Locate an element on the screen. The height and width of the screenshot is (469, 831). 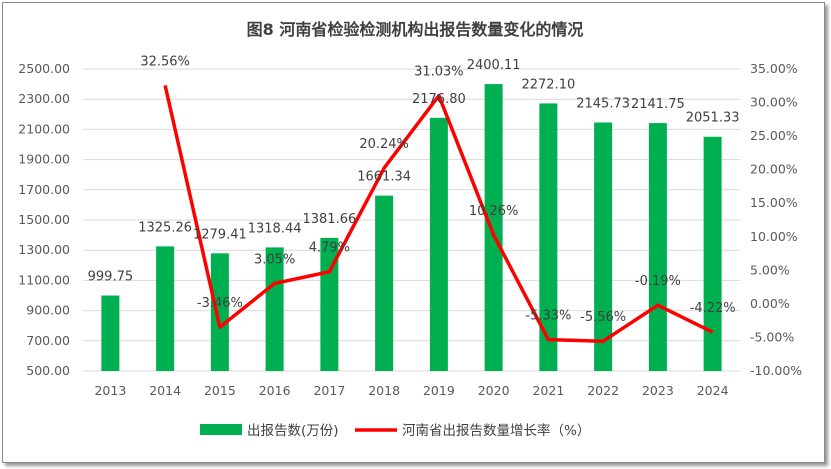
bar-data-label: 1318.44 is located at coordinates (275, 228).